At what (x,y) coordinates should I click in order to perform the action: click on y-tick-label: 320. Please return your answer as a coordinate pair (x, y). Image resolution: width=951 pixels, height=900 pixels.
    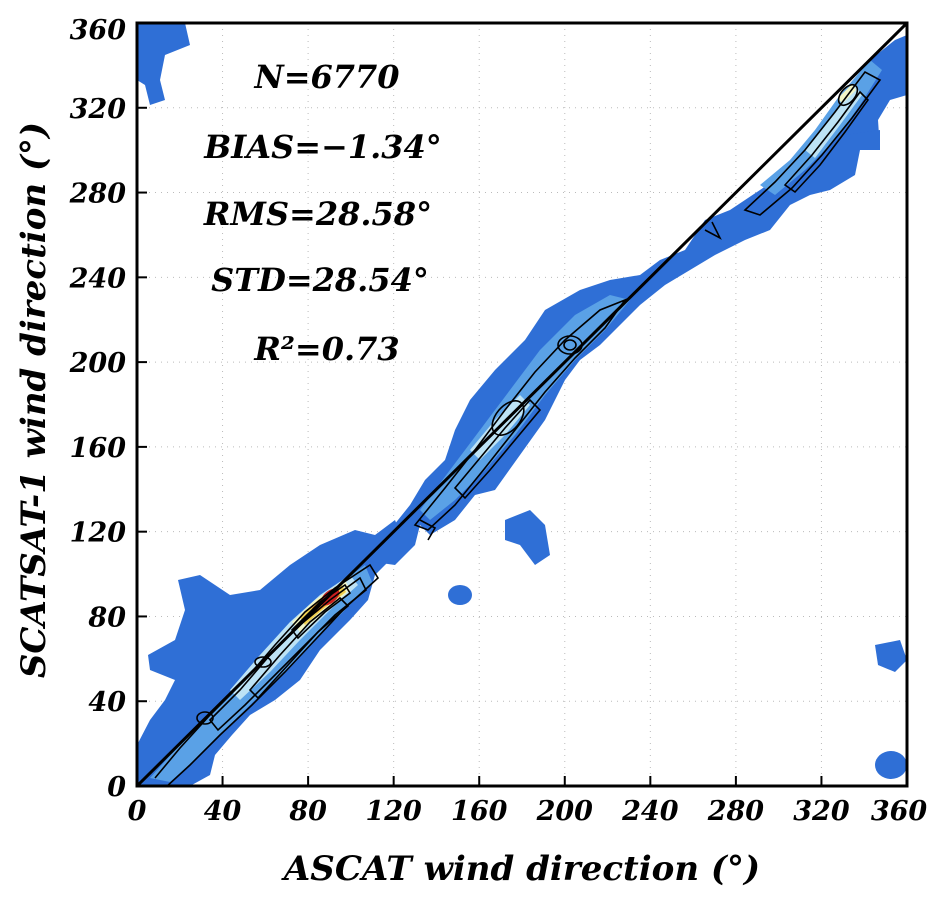
    Looking at the image, I should click on (98, 109).